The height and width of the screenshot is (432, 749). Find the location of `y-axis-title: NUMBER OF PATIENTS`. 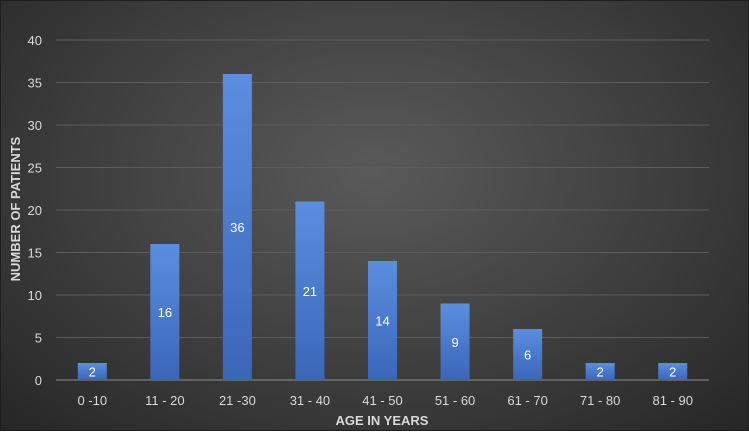

y-axis-title: NUMBER OF PATIENTS is located at coordinates (15, 208).